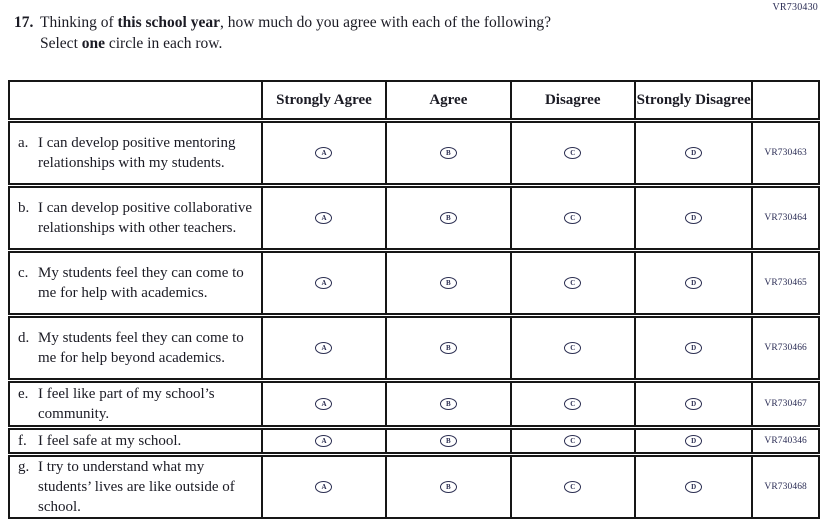  I want to click on row-letter: a., so click(23, 143).